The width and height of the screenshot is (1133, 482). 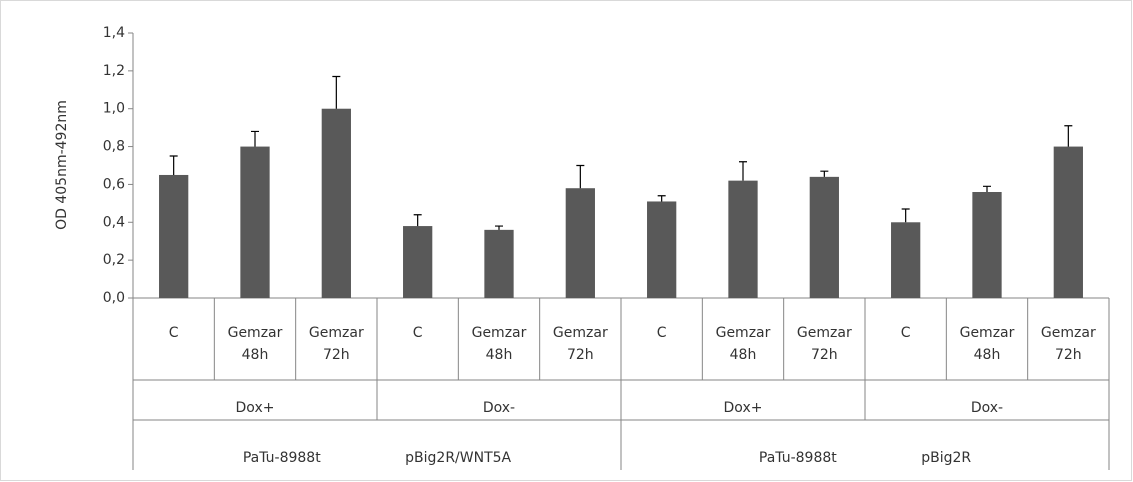 I want to click on y-axis-label: OD 405nm-492nm, so click(x=62, y=165).